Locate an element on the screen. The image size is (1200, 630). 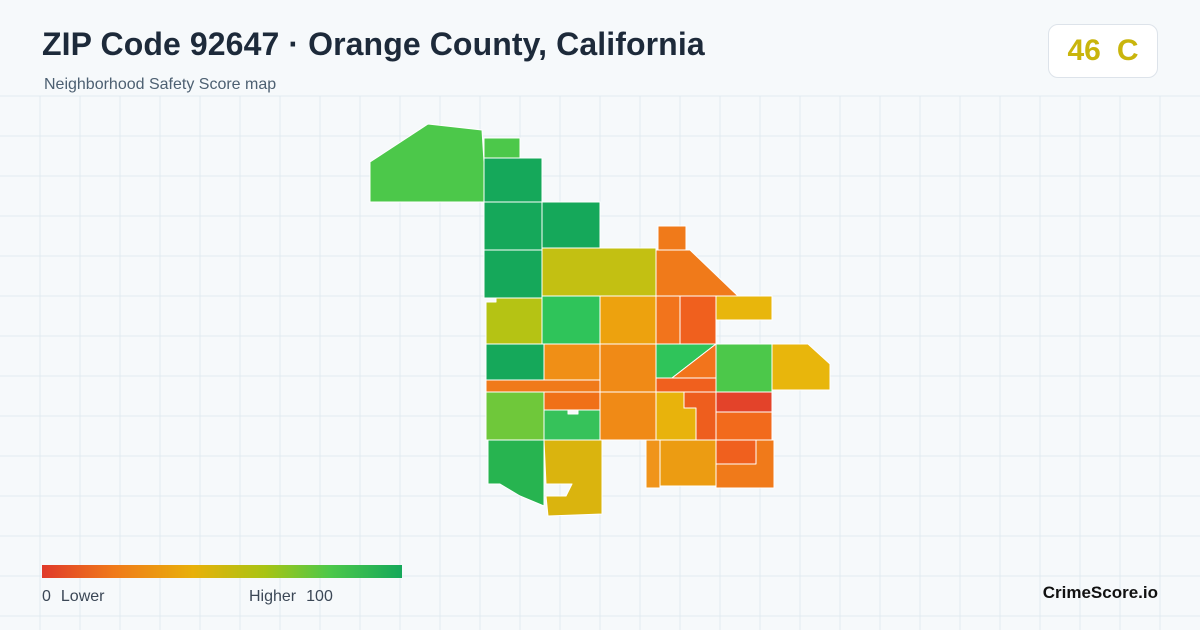
safety-score-badge: 46 C is located at coordinates (1103, 51).